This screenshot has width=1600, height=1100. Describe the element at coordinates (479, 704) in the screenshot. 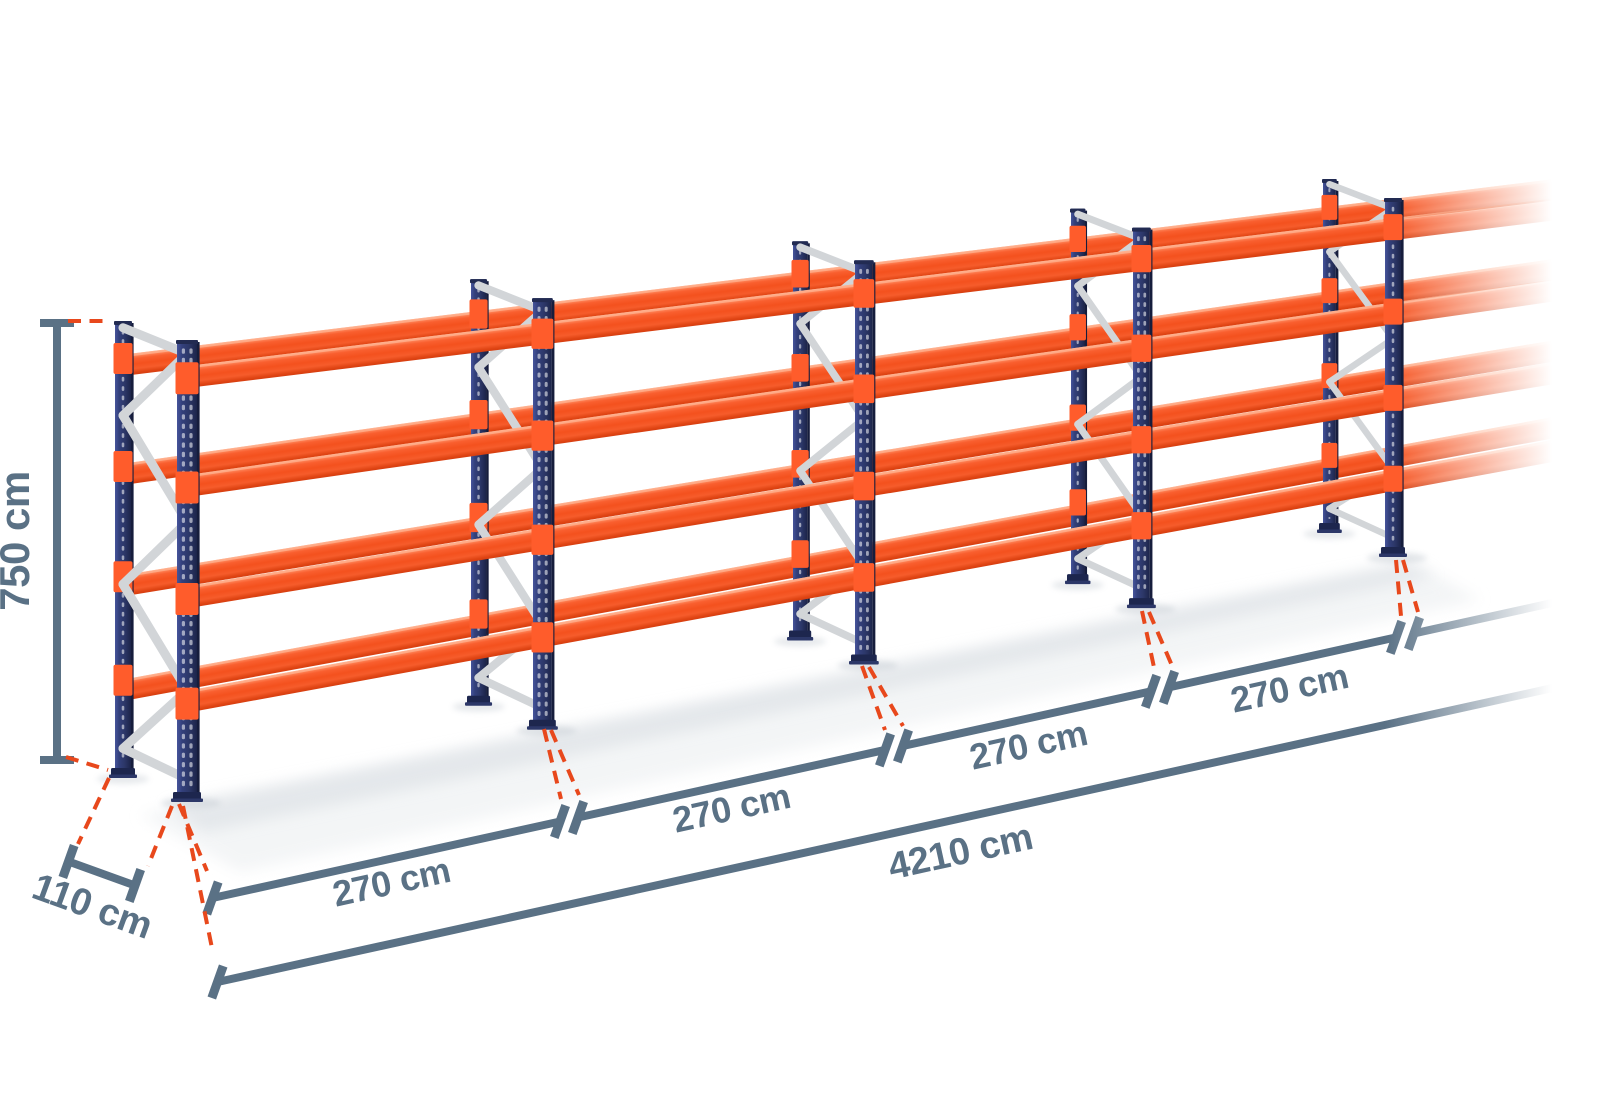

I see `upright-back-2-foot-plate` at that location.